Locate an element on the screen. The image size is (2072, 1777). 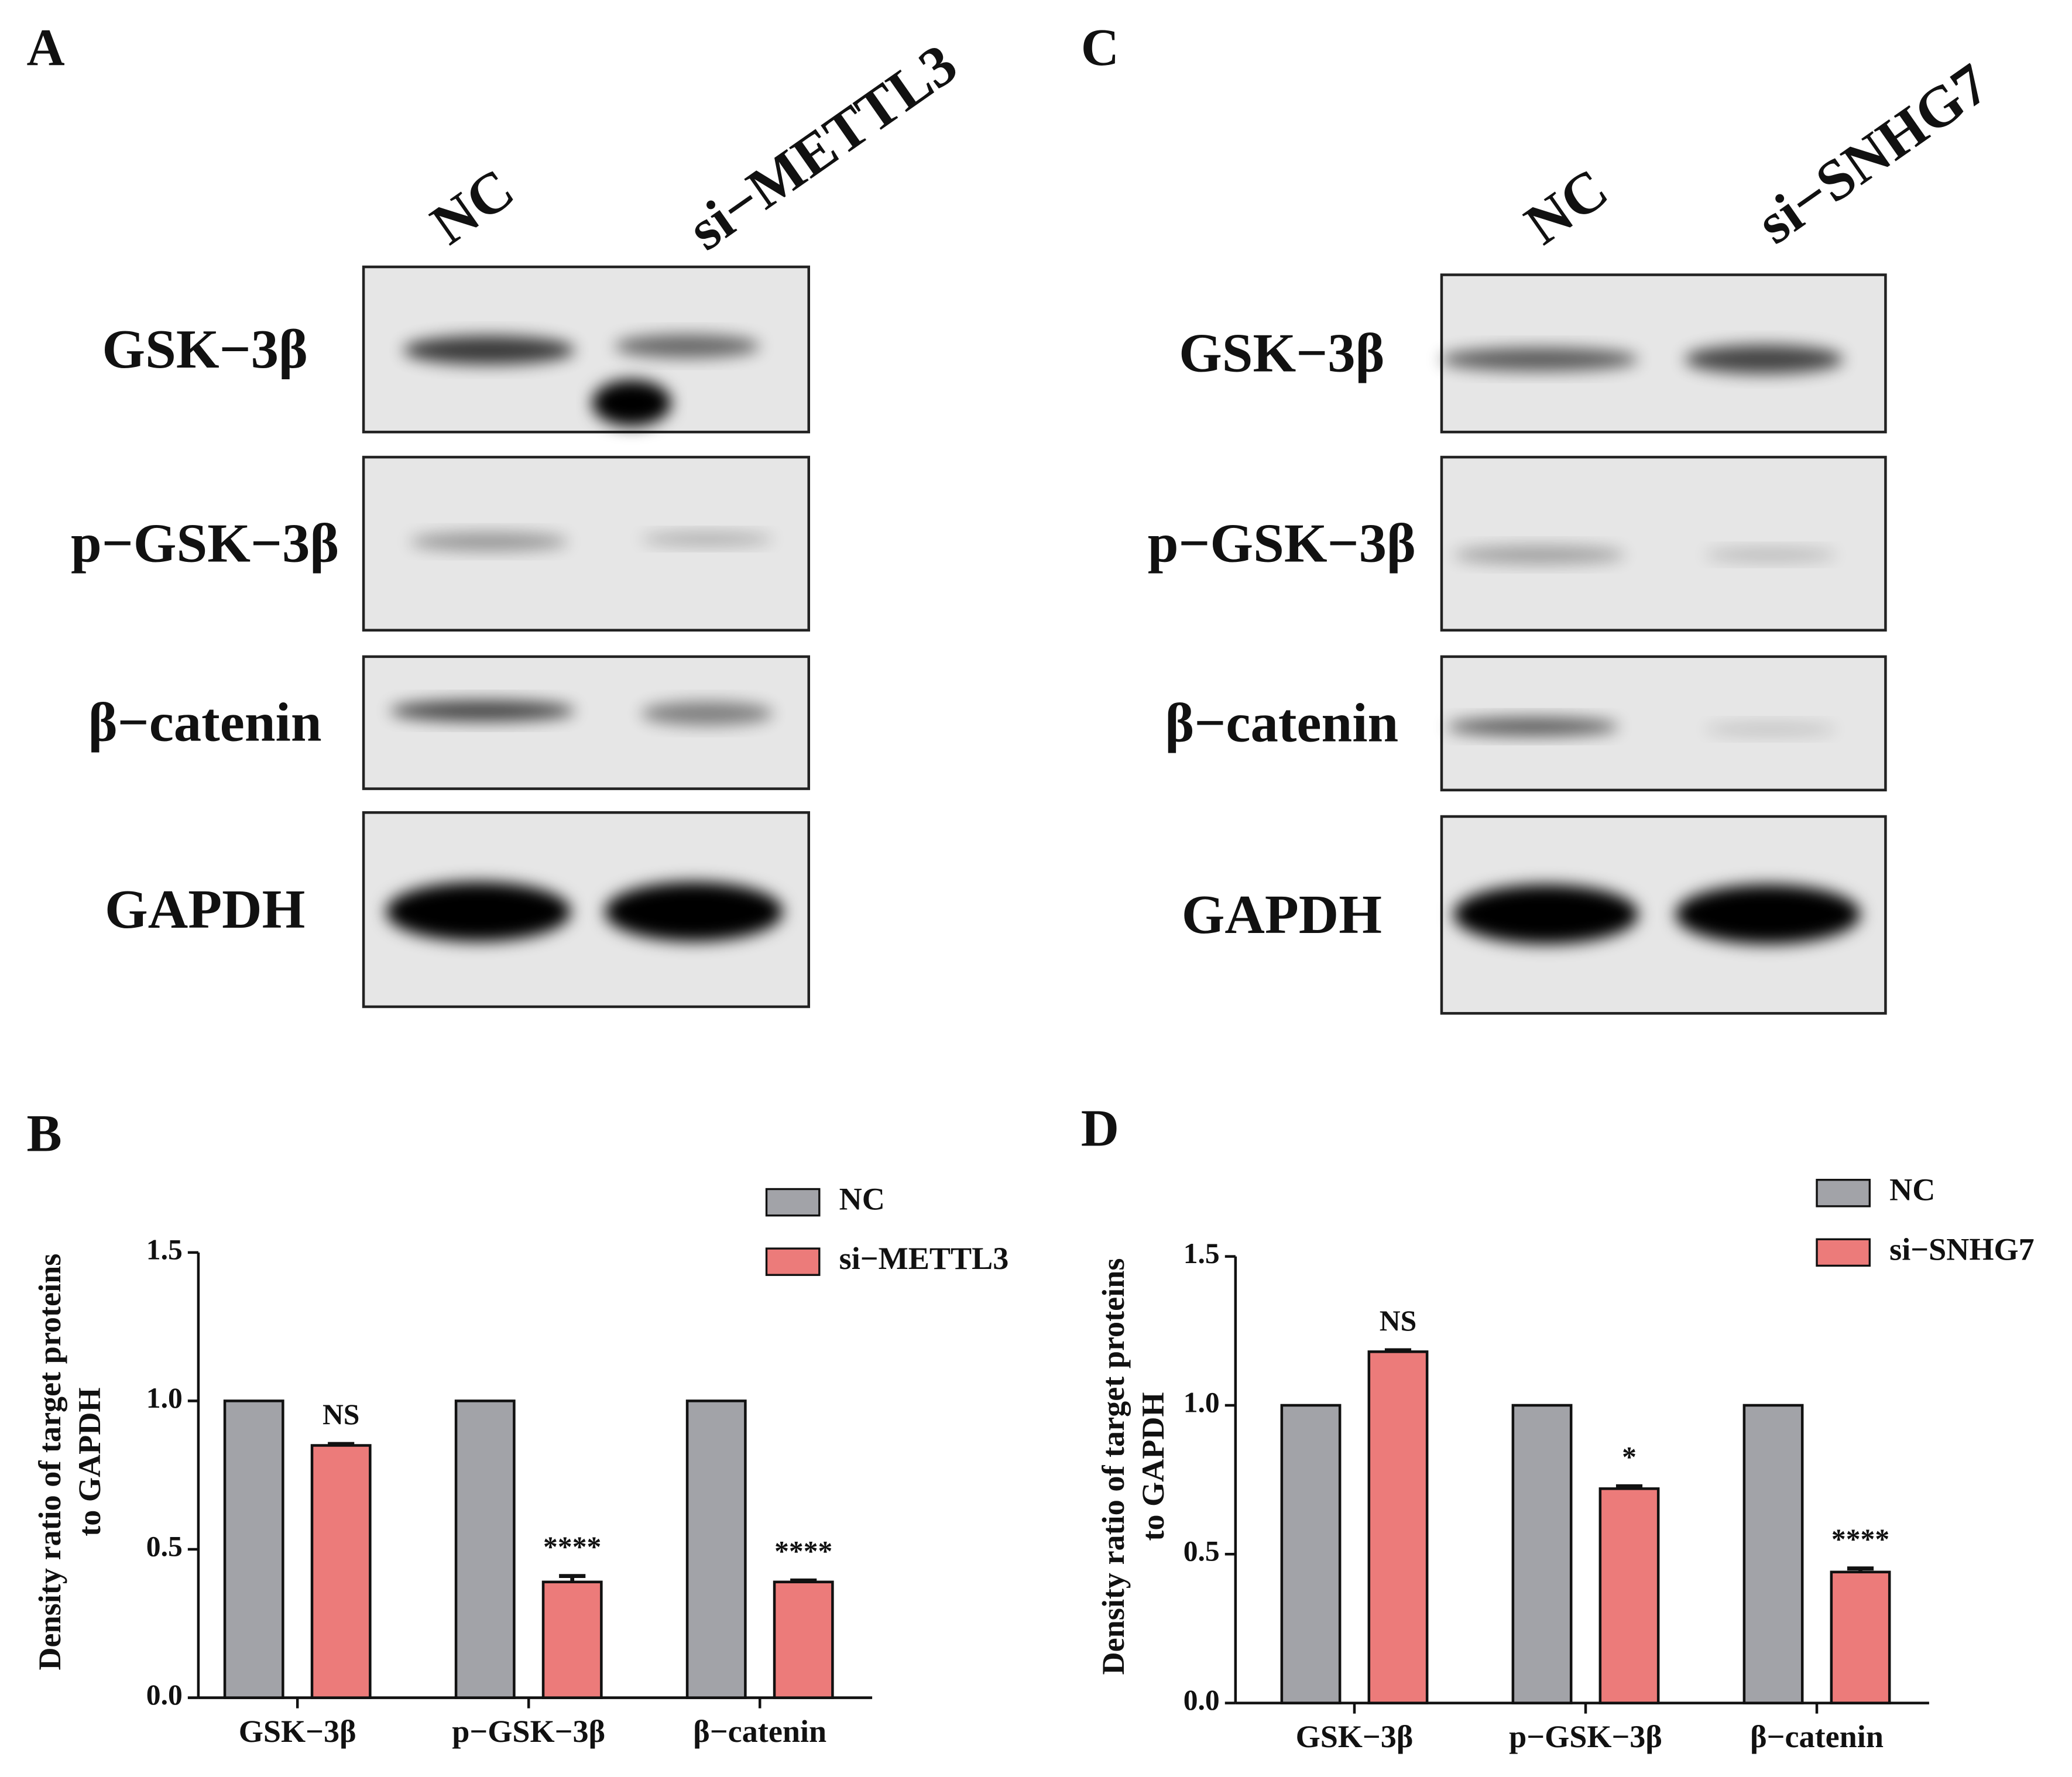
legend-label: si−METTL3 is located at coordinates (924, 1259).